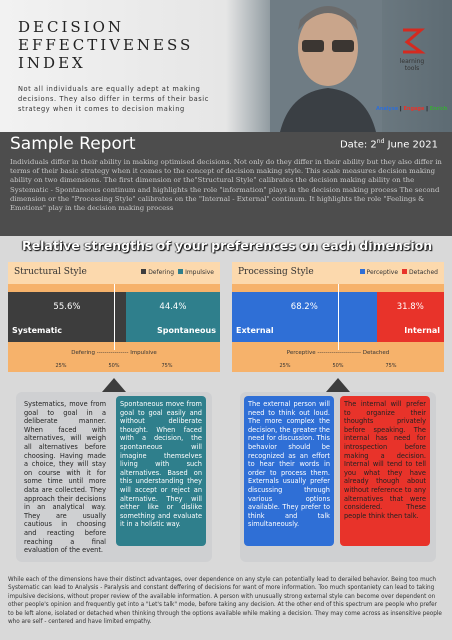 The width and height of the screenshot is (452, 640). I want to click on date: Date: 2, so click(358, 145).